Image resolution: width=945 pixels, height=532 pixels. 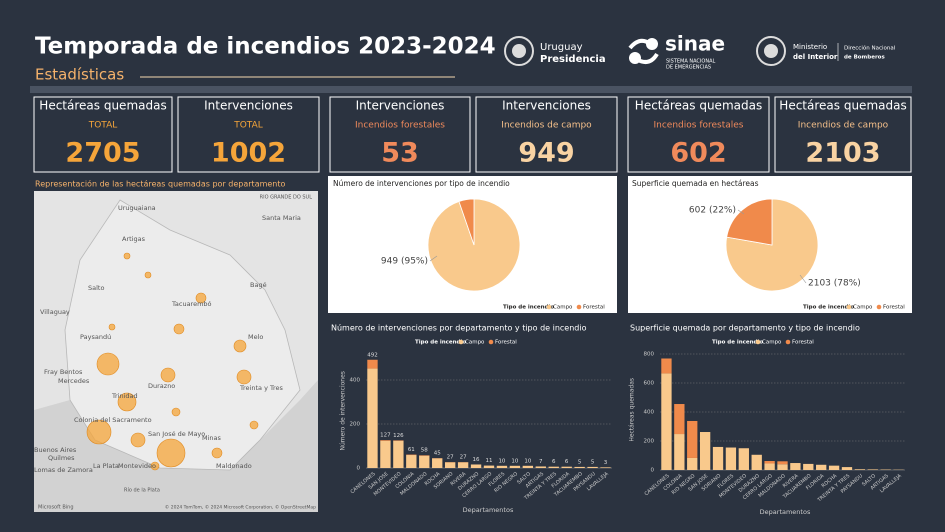 What do you see at coordinates (488, 510) in the screenshot?
I see `x-axis-label: Departamentos` at bounding box center [488, 510].